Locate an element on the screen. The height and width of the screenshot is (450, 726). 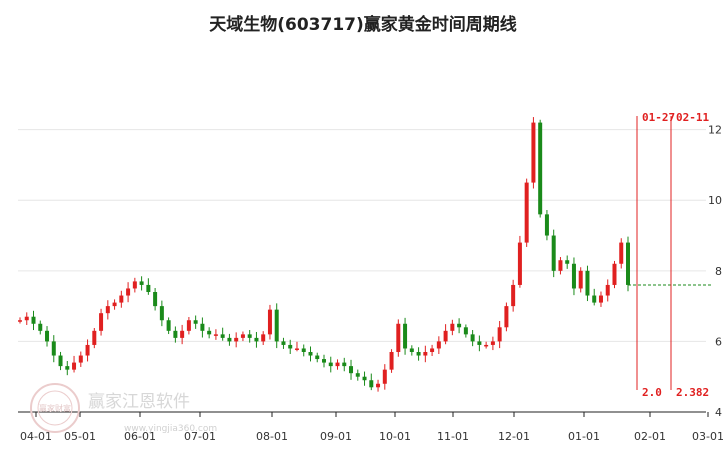
y-tick-labels: 4 6 8 10 12 is located at coordinates (715, 271).